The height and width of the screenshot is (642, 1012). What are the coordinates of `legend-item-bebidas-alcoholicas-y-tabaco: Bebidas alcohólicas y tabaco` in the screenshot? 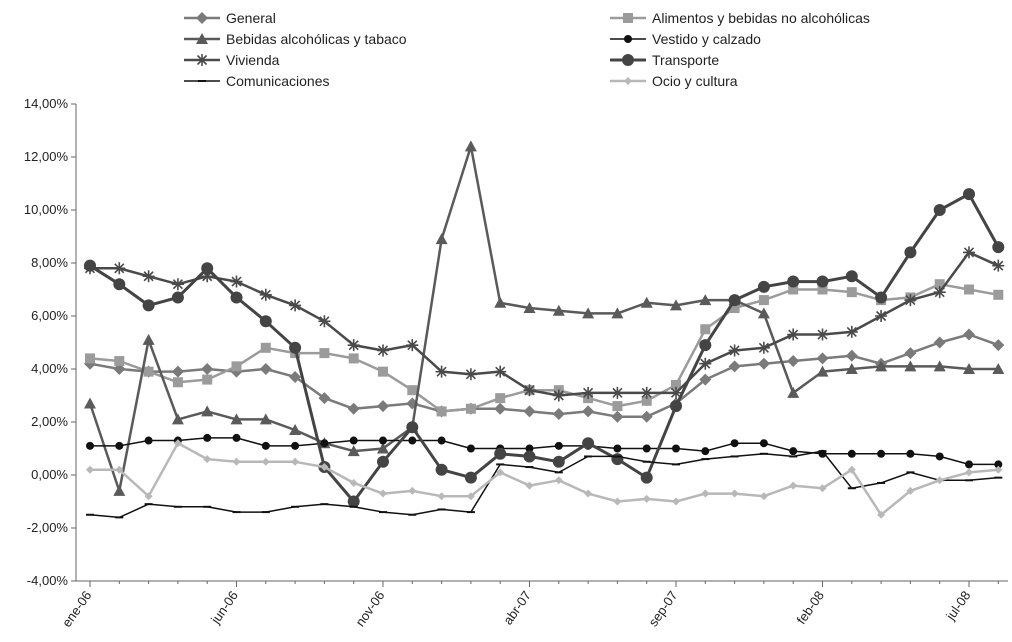 It's located at (295, 39).